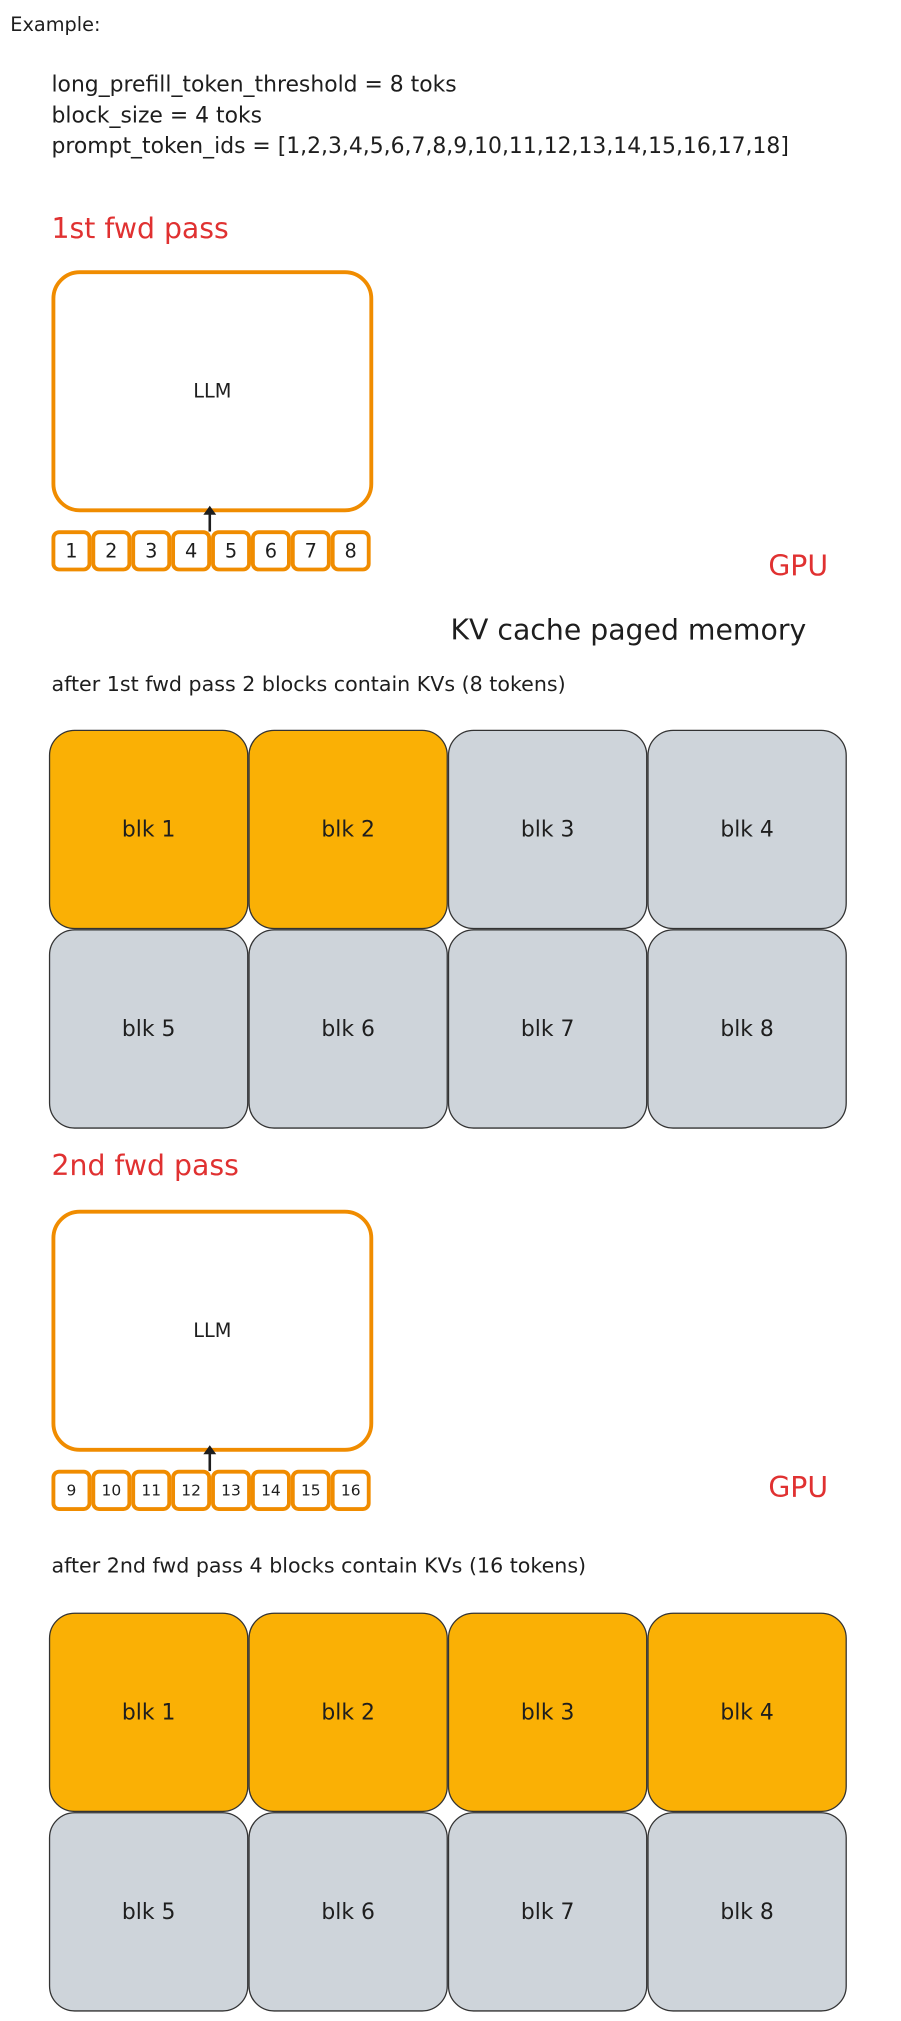 The width and height of the screenshot is (901, 2021). Describe the element at coordinates (151, 1490) in the screenshot. I see `token-box: 11` at that location.